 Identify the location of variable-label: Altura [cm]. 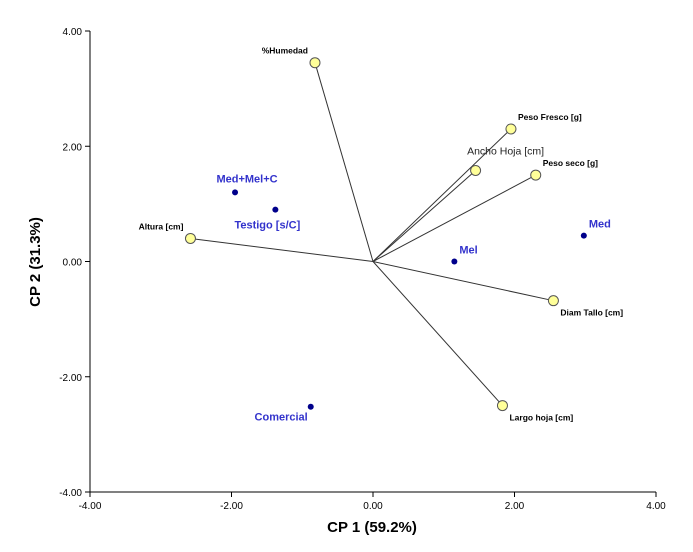
(161, 226).